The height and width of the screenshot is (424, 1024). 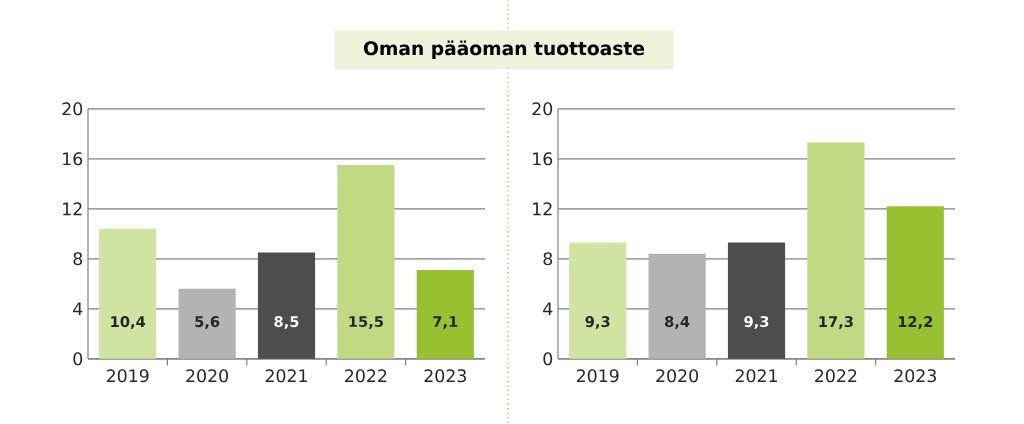 What do you see at coordinates (286, 323) in the screenshot?
I see `data-label: 8,5` at bounding box center [286, 323].